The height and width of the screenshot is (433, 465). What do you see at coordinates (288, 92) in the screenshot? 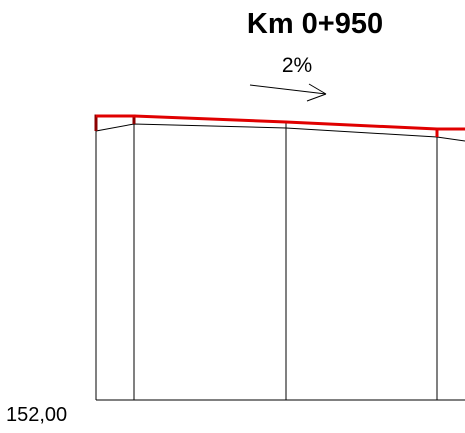
I see `slope-arrow-icon` at bounding box center [288, 92].